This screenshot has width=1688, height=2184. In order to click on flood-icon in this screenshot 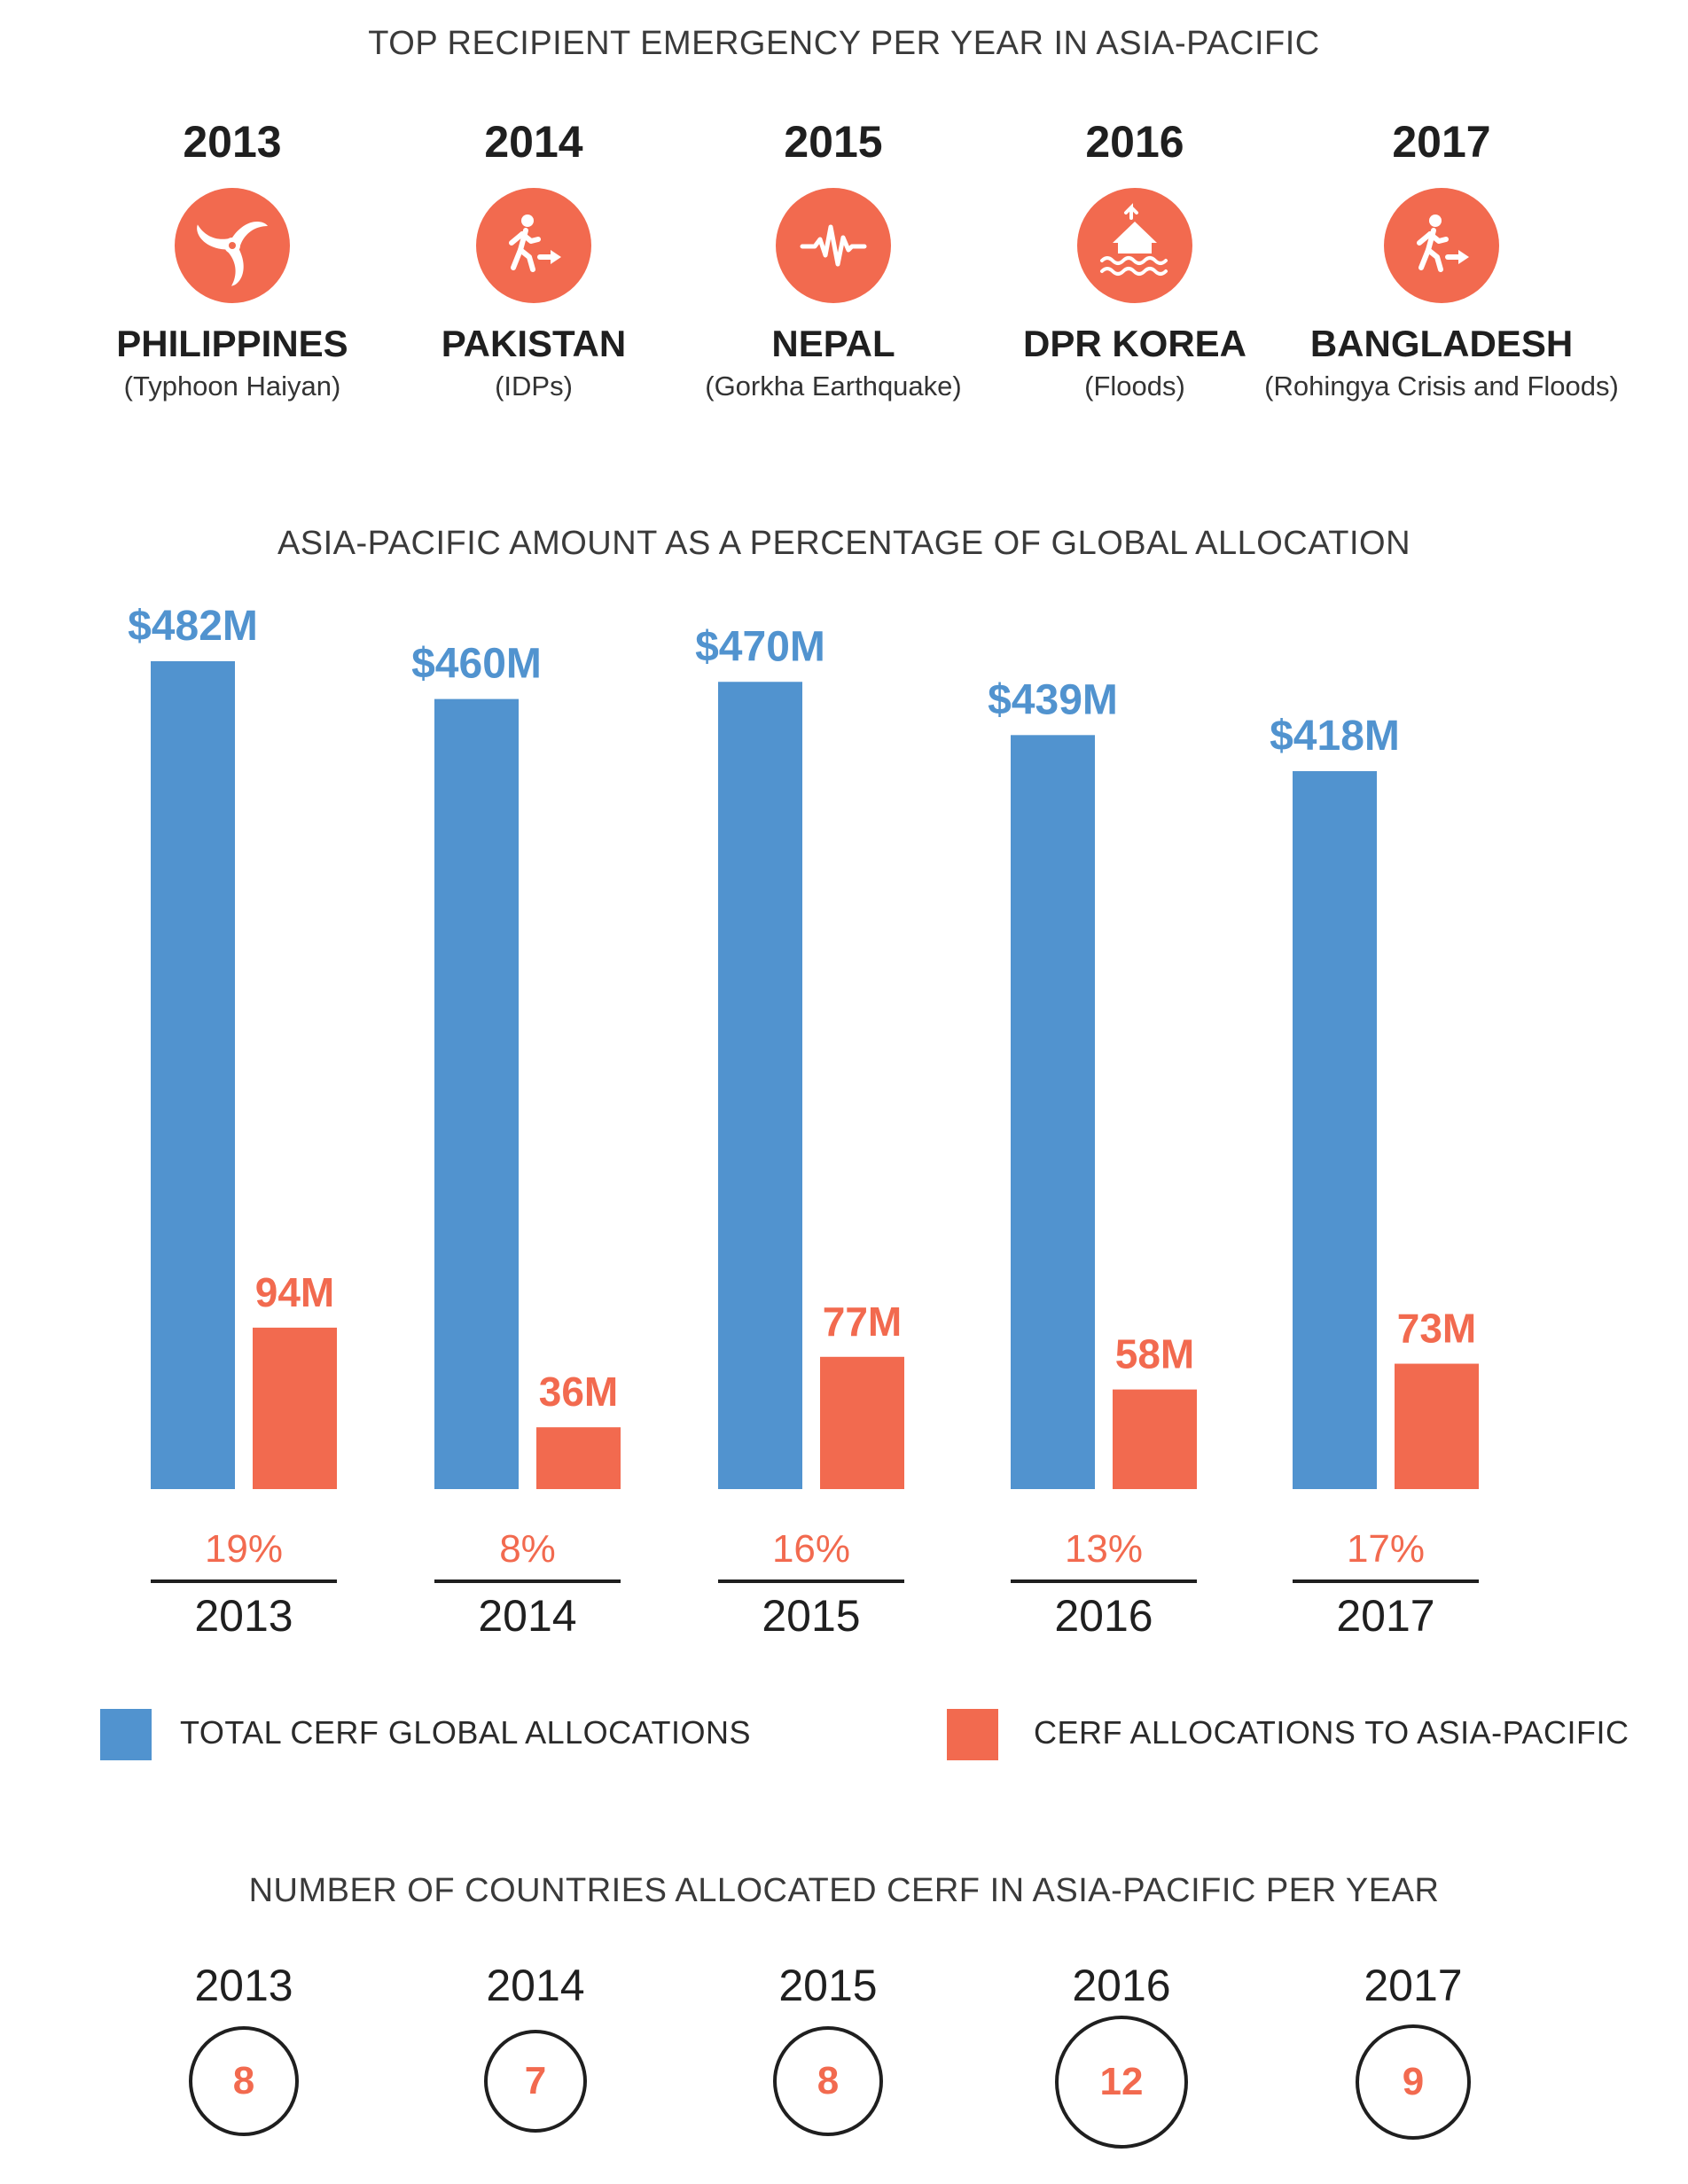, I will do `click(1135, 245)`.